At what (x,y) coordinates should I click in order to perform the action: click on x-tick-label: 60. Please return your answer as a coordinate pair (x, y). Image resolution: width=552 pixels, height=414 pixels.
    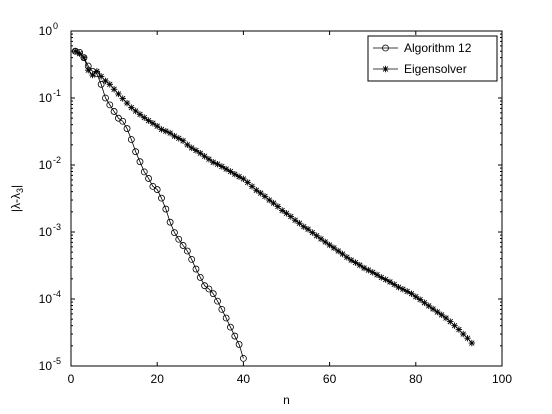
    Looking at the image, I should click on (330, 379).